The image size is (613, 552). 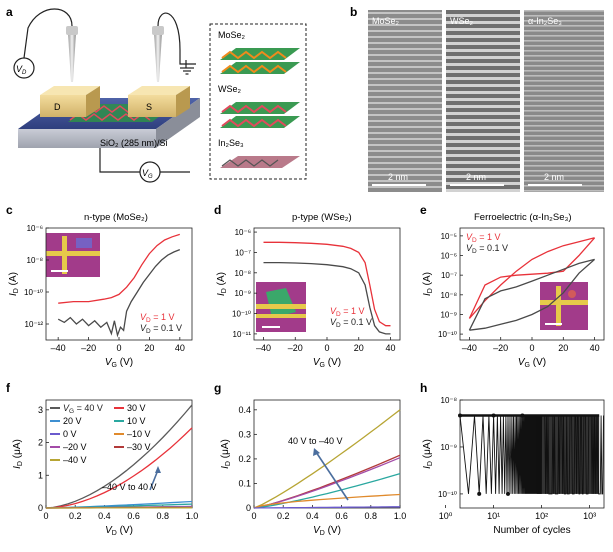 I want to click on stem-title-mose2: MoSe₂, so click(x=386, y=21).